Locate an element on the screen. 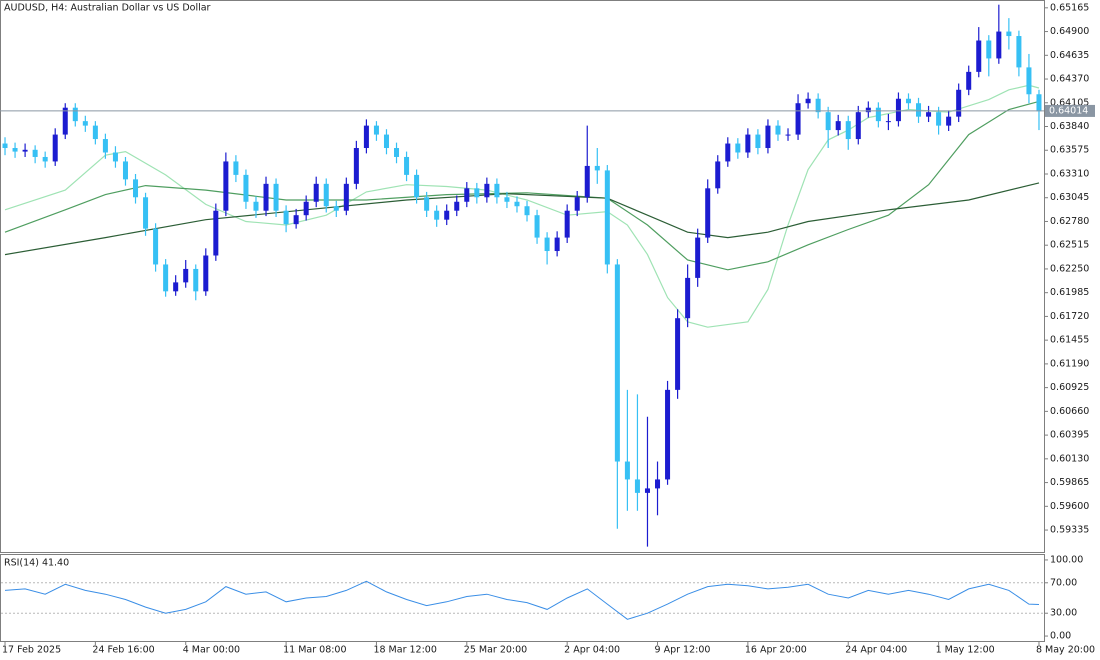 The height and width of the screenshot is (660, 1100). y-tick-label: 0.64635 is located at coordinates (1069, 55).